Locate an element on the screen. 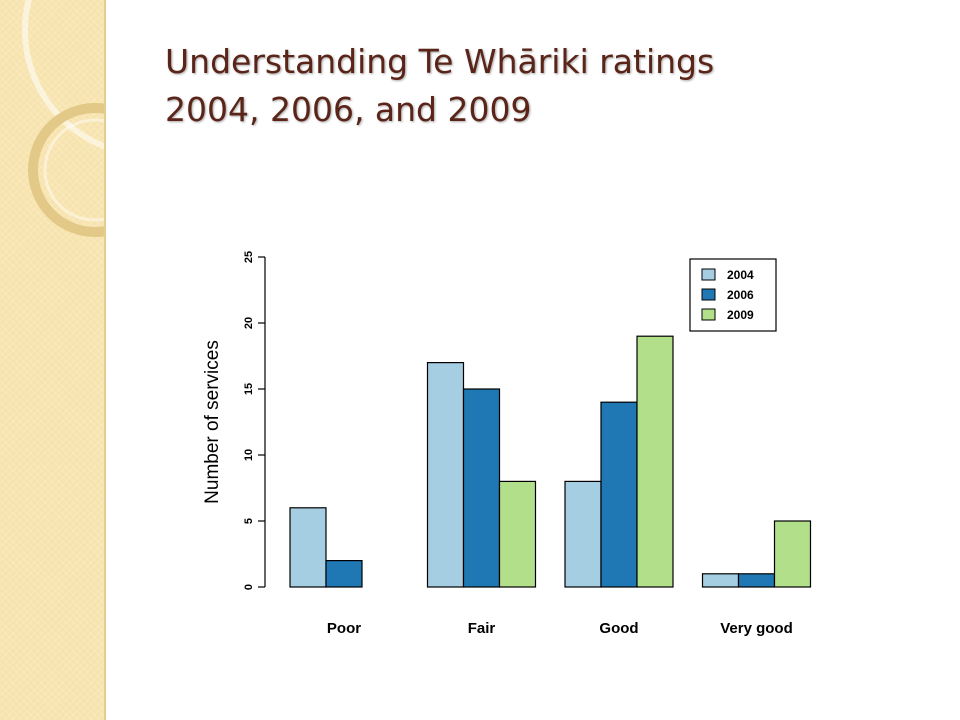 Image resolution: width=960 pixels, height=720 pixels. legend-label-2004: 2004 is located at coordinates (740, 275).